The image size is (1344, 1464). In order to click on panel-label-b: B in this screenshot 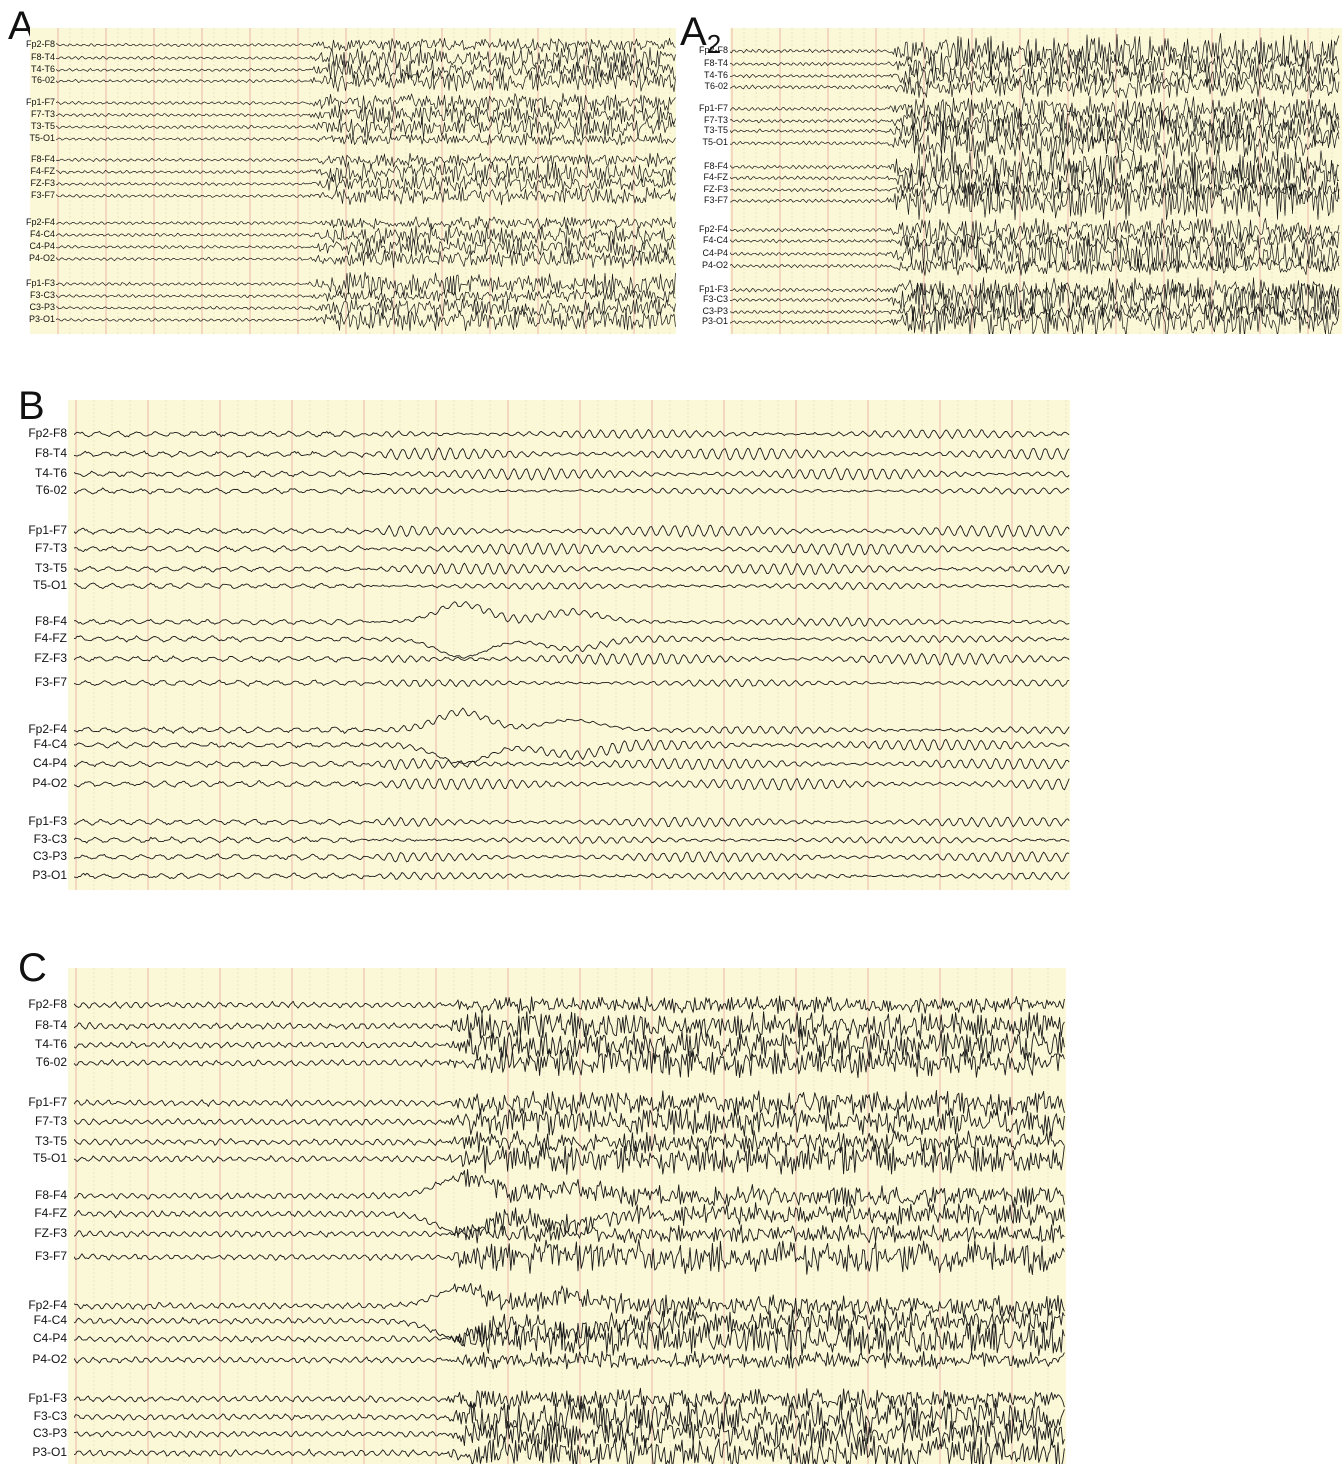, I will do `click(31, 406)`.